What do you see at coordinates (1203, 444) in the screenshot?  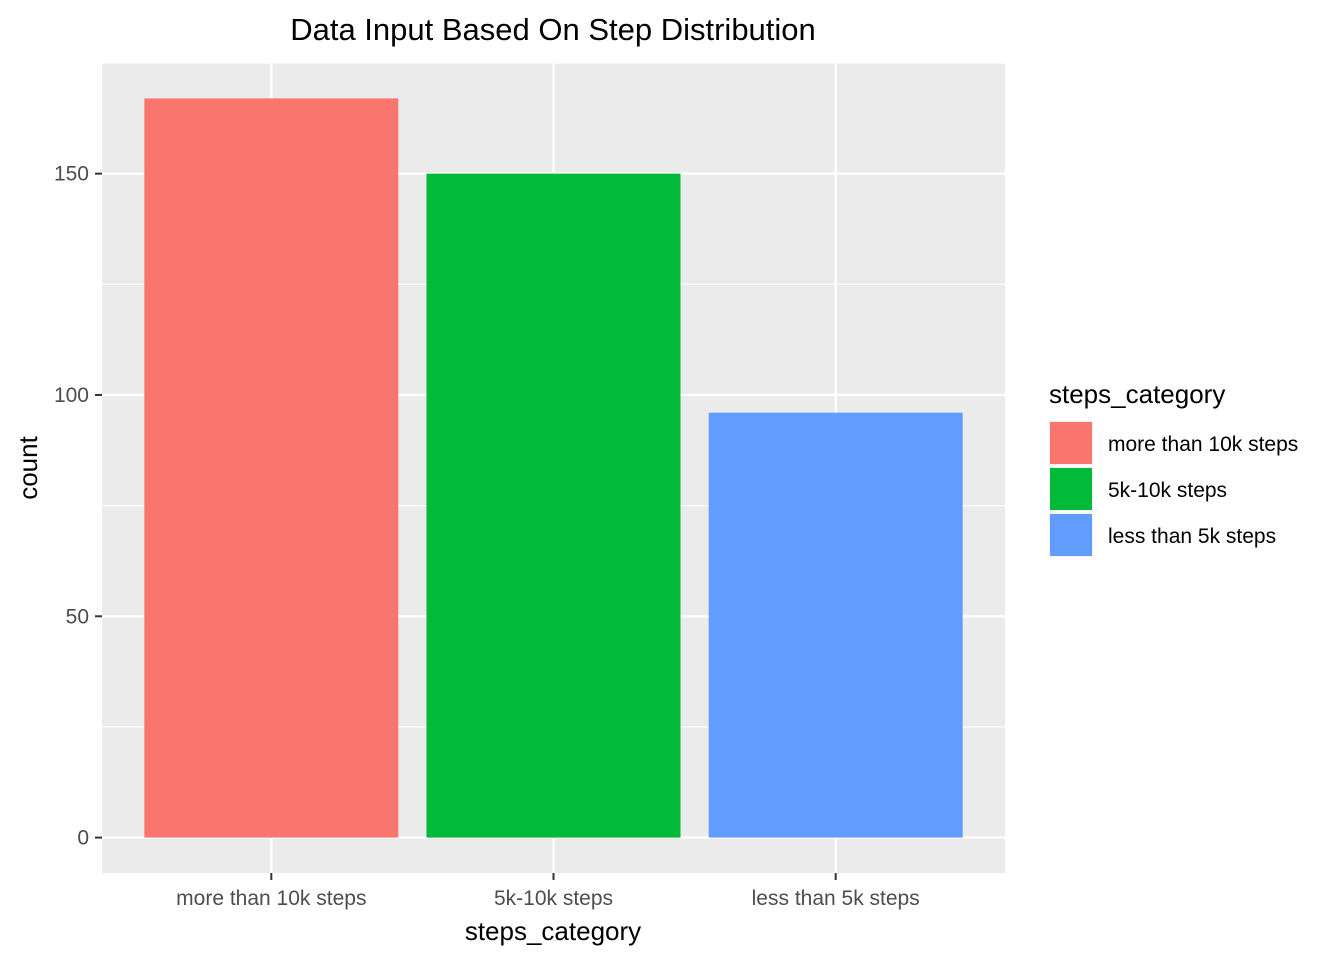 I see `legend-label: more than 10k steps` at bounding box center [1203, 444].